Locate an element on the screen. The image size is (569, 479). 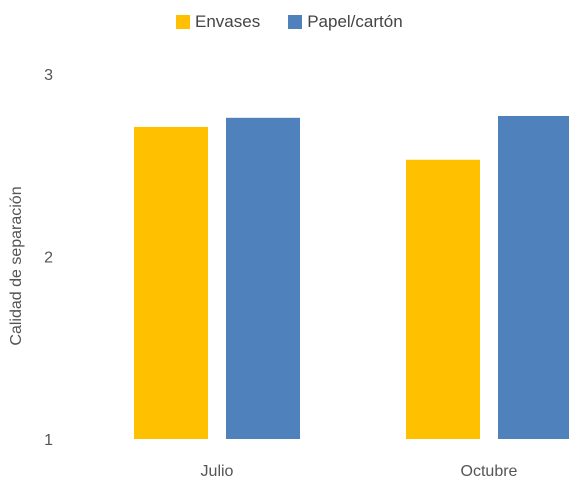
bar-envases-octubre is located at coordinates (443, 299).